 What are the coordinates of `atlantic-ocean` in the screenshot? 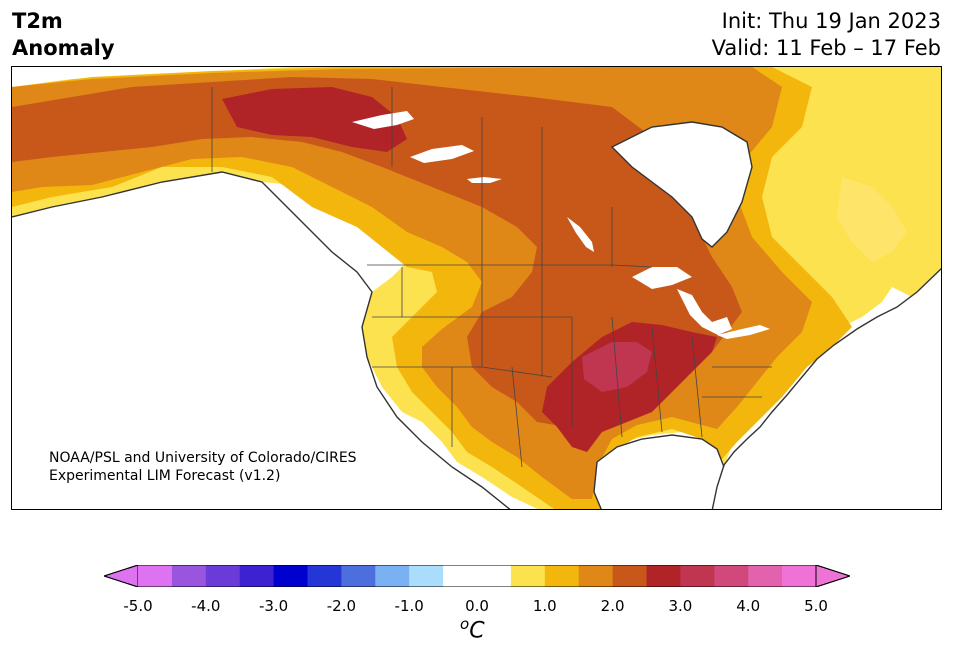 It's located at (826, 388).